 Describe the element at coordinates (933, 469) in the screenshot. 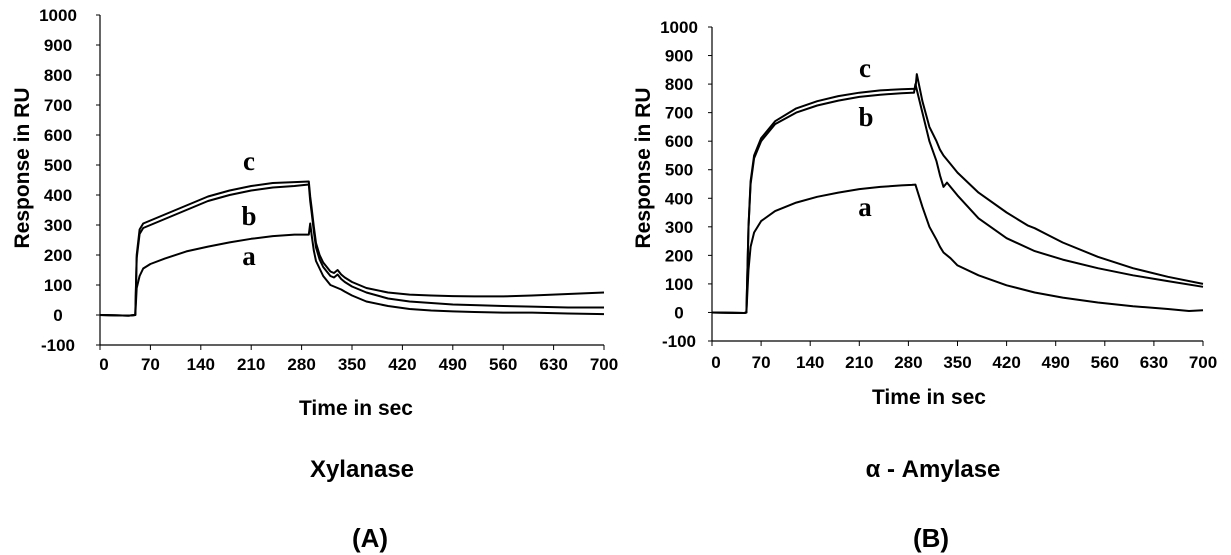

I see `panel-name: α - Amylase` at that location.